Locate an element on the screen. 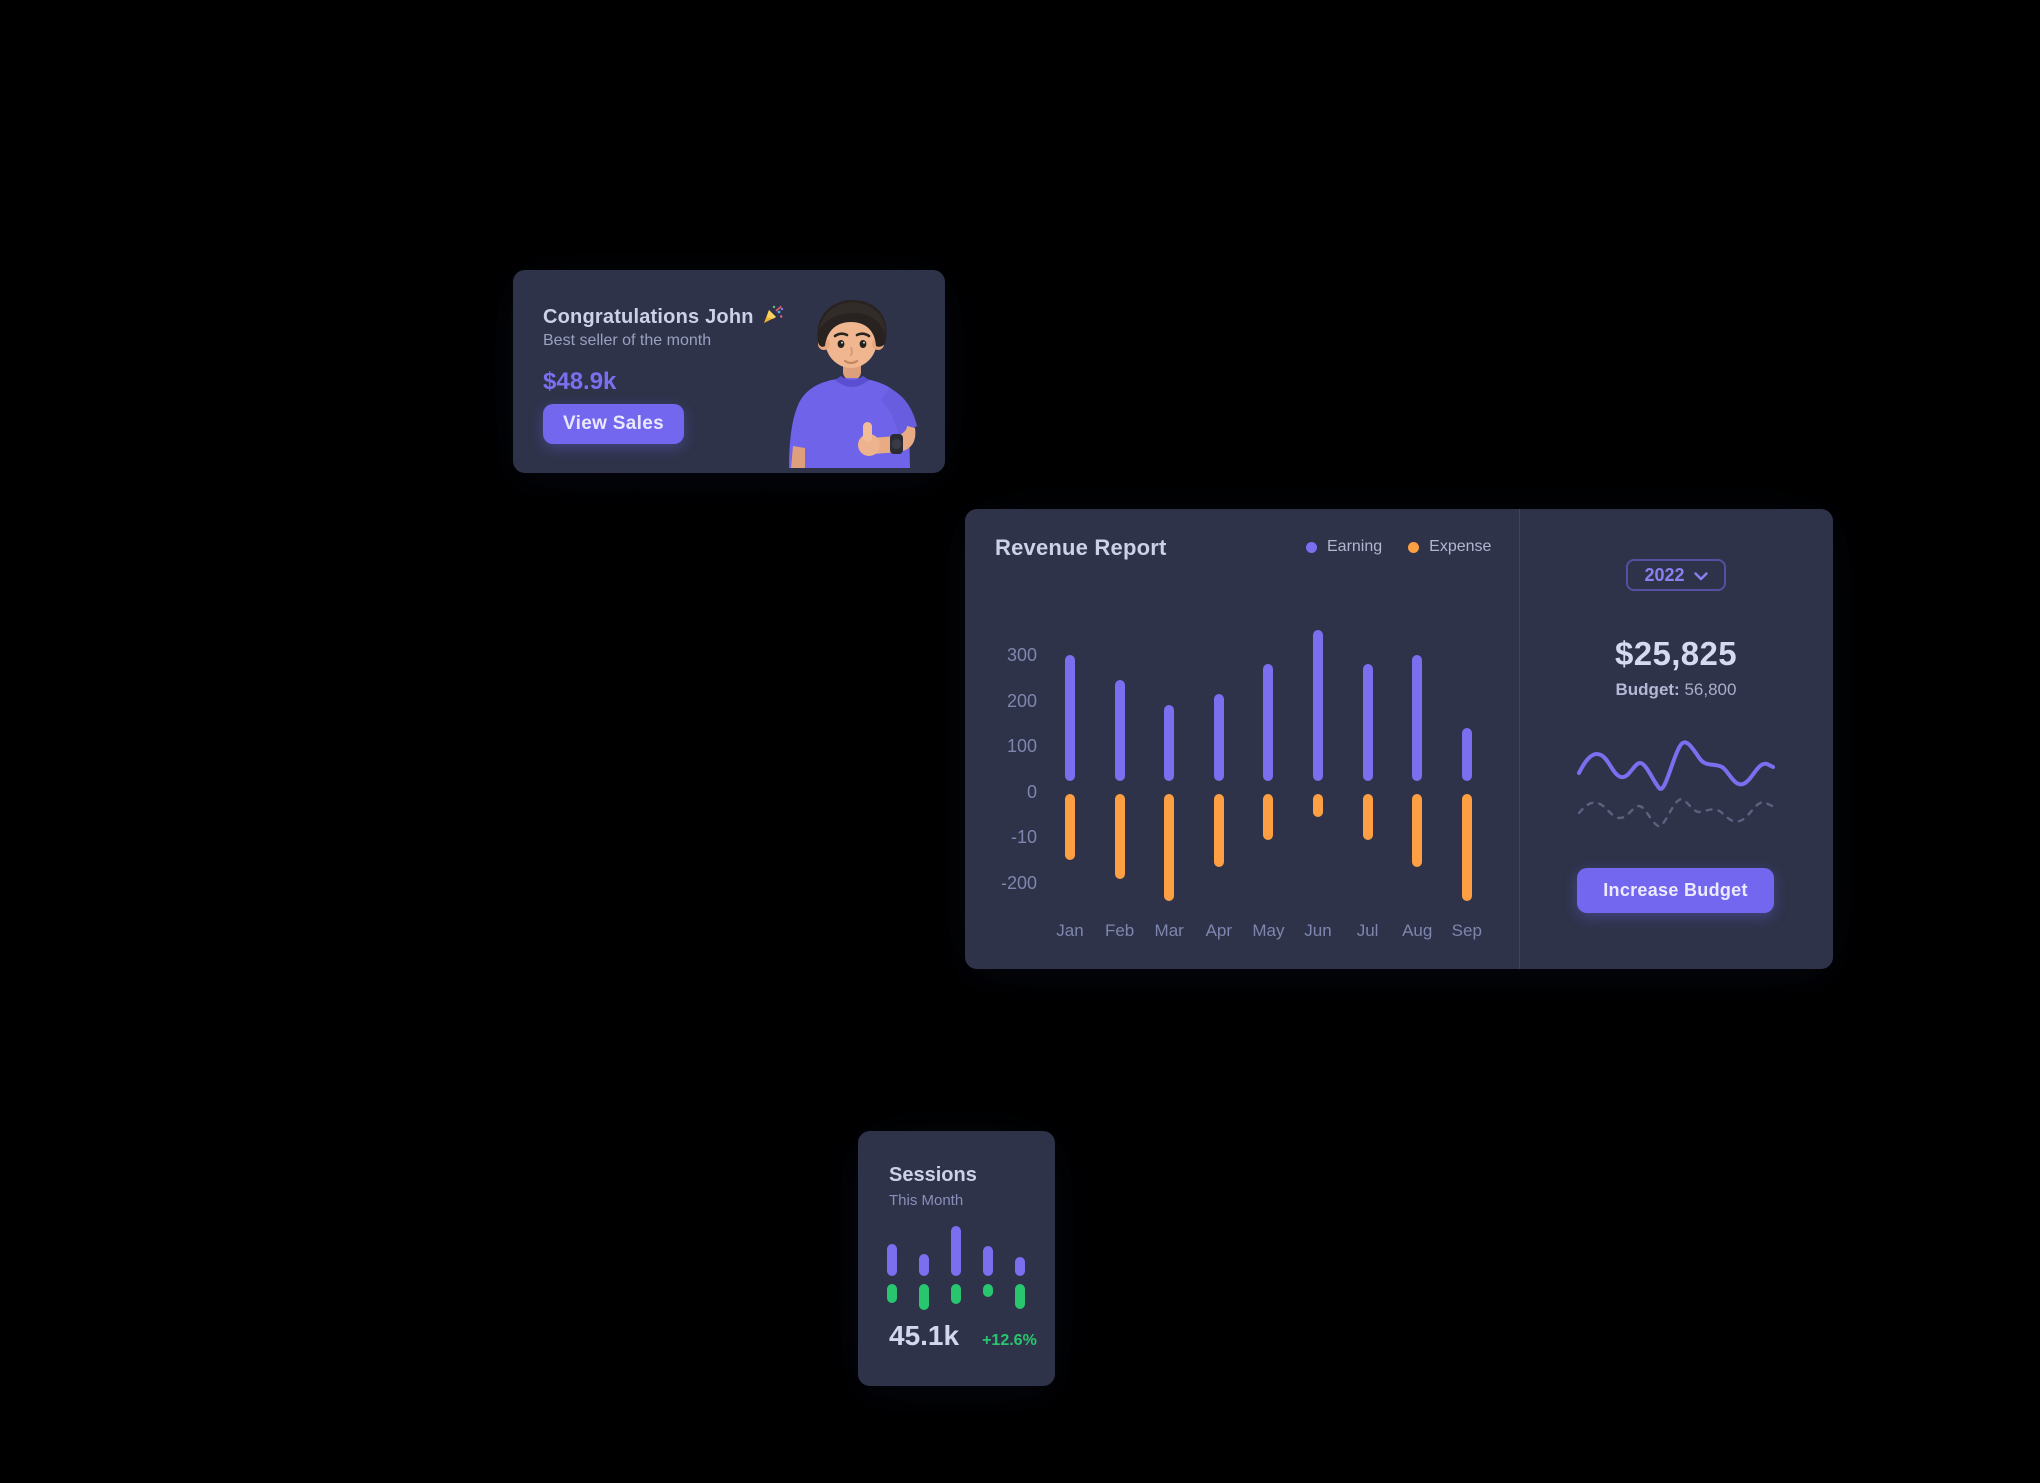 This screenshot has height=1483, width=2040. budget-planned-line is located at coordinates (1675, 813).